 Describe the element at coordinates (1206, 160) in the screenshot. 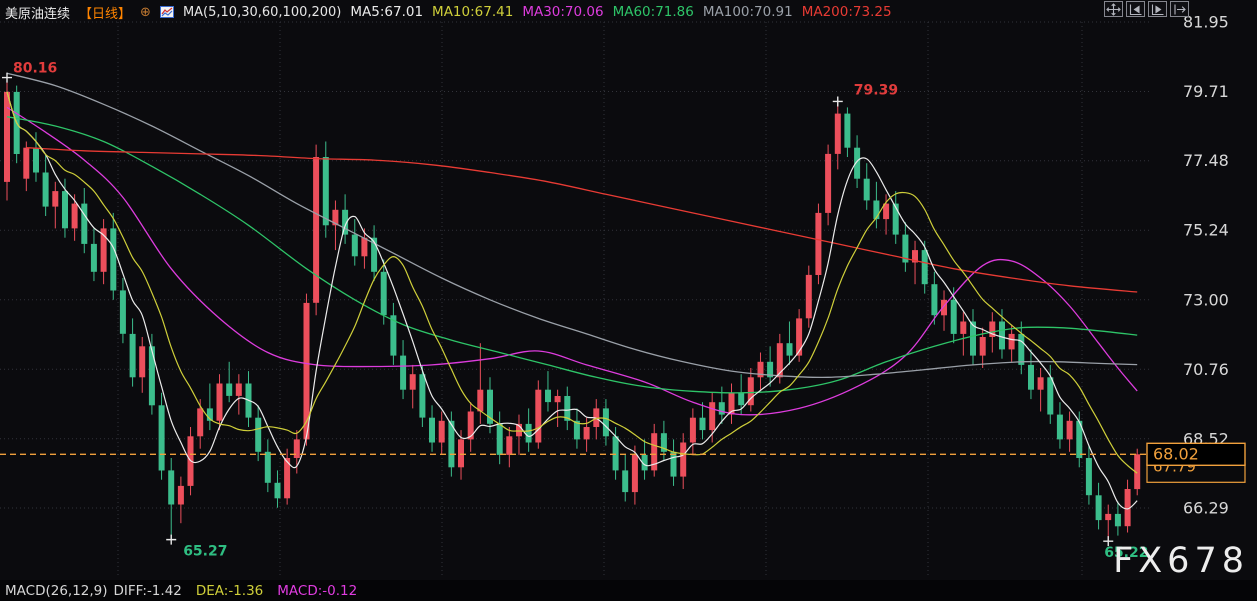

I see `y-axis-label: 77.48` at that location.